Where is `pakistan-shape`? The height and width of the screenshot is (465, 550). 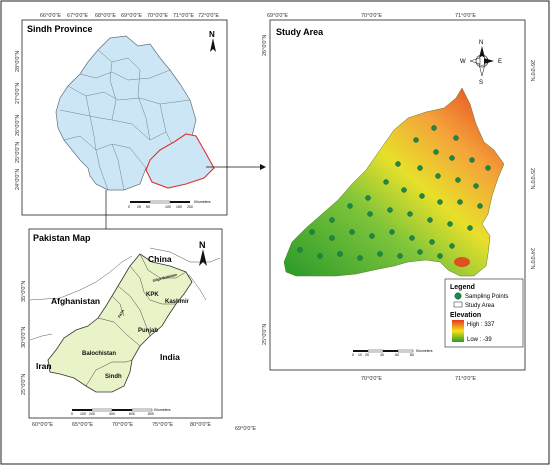 pakistan-shape is located at coordinates (120, 323).